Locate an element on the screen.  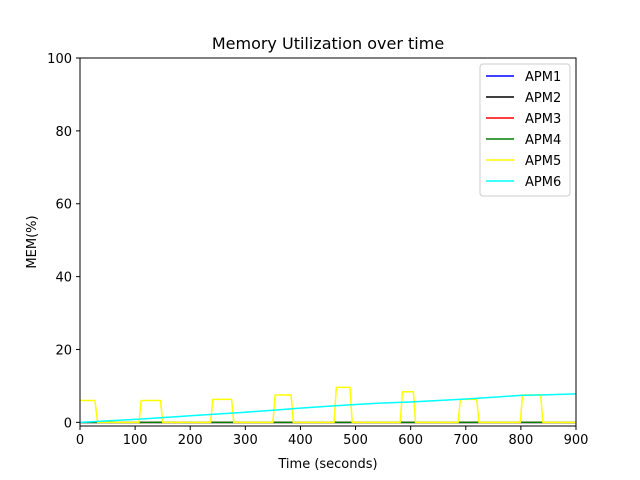
x-tick-label: 0 is located at coordinates (80, 440).